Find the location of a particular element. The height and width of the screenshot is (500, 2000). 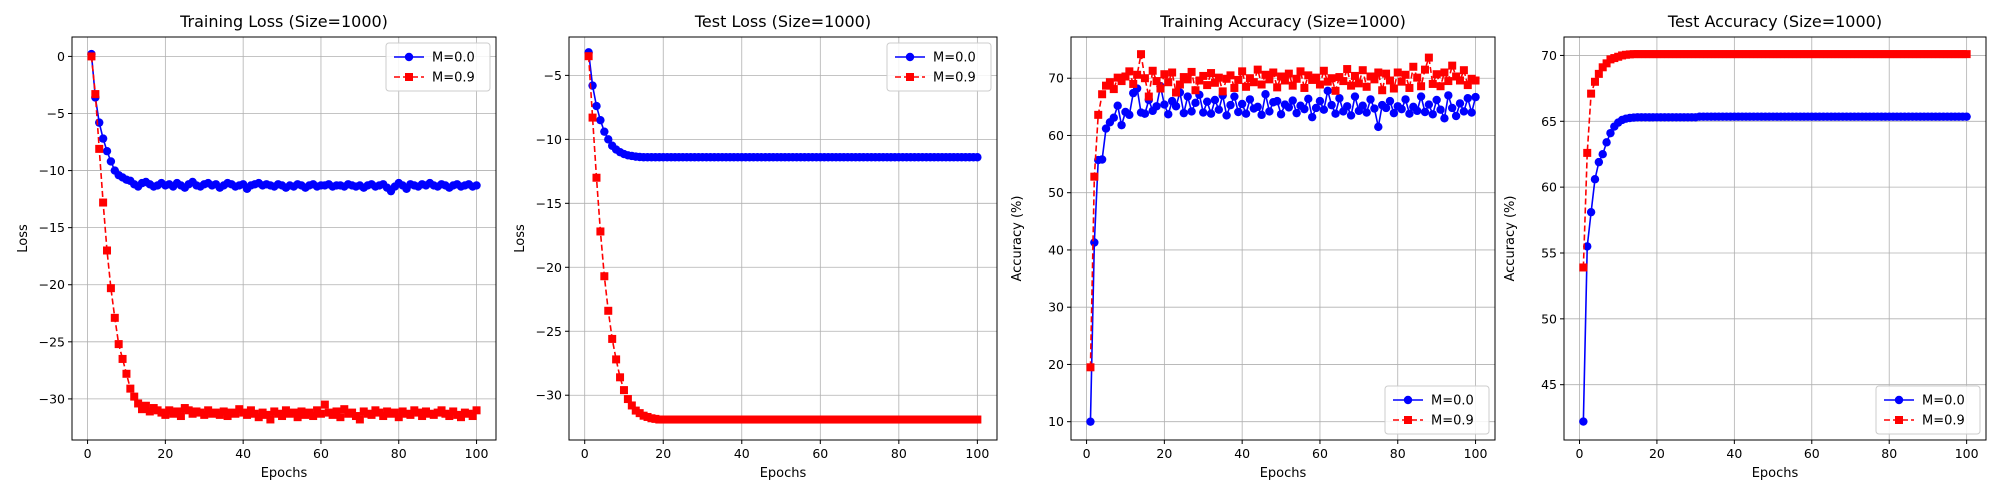

y-tick-label: −10 is located at coordinates (52, 170).